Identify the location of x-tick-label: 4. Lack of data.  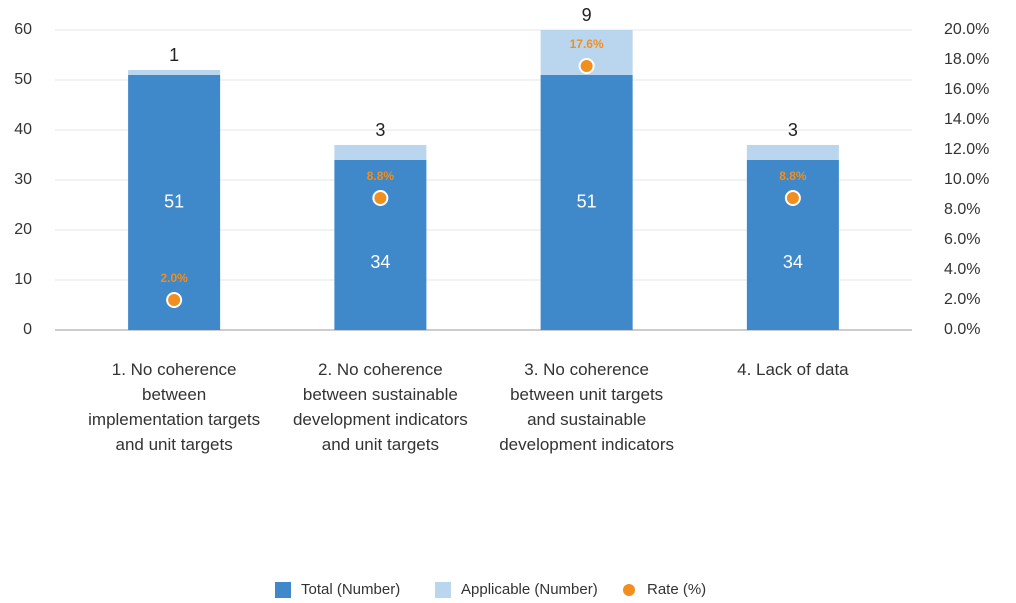
(793, 369).